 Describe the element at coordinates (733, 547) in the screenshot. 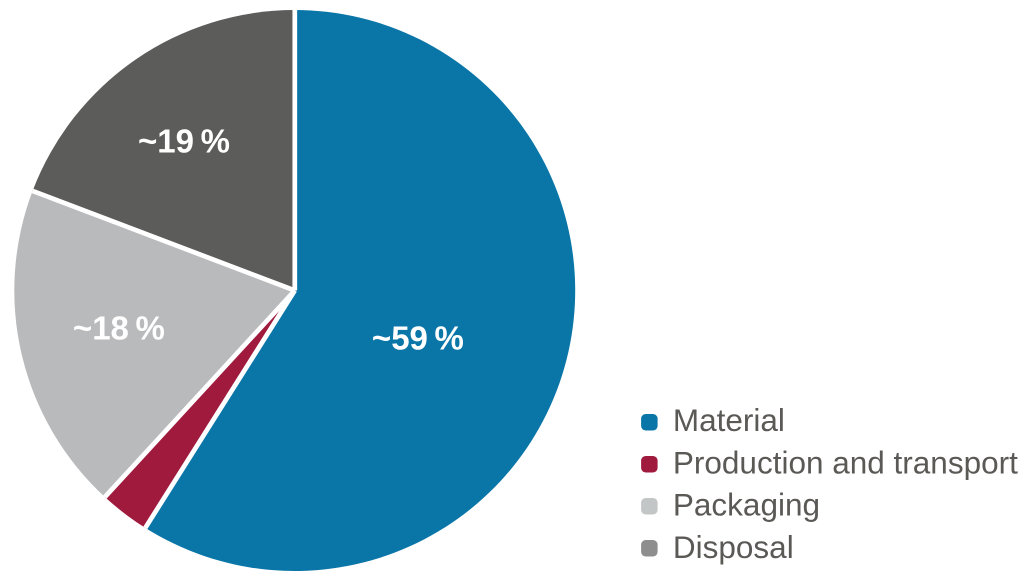

I see `svg-text: Disposal` at that location.